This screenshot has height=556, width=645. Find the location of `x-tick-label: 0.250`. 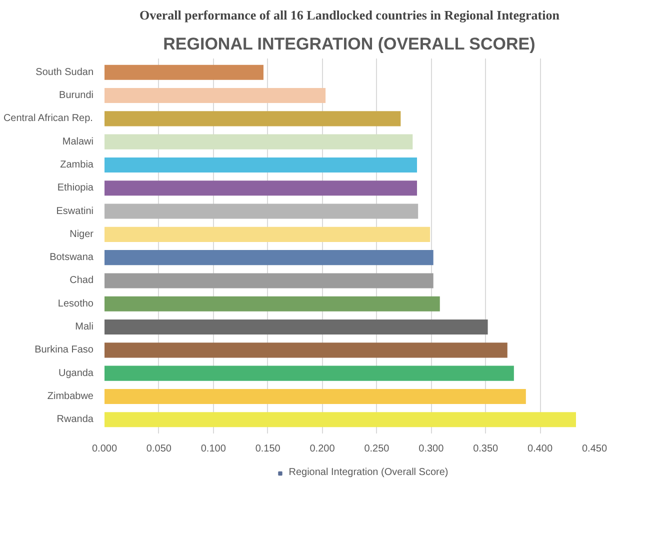

x-tick-label: 0.250 is located at coordinates (377, 449).